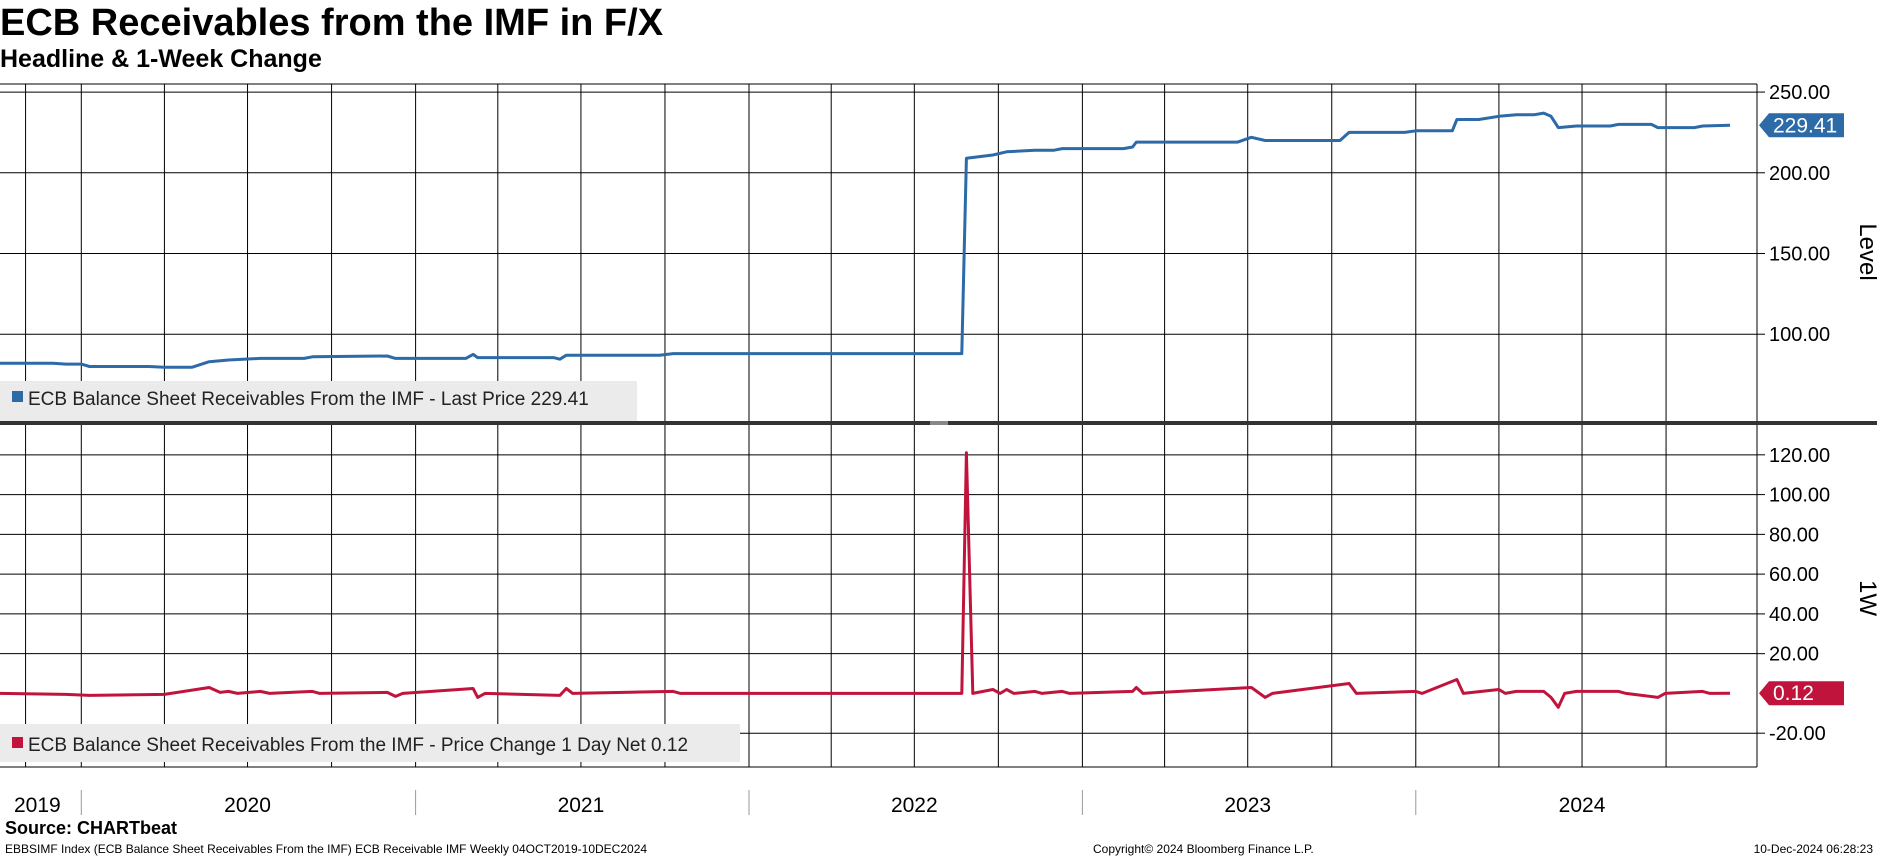 The width and height of the screenshot is (1877, 859). I want to click on change-y-tick-label: -20.00, so click(1797, 734).